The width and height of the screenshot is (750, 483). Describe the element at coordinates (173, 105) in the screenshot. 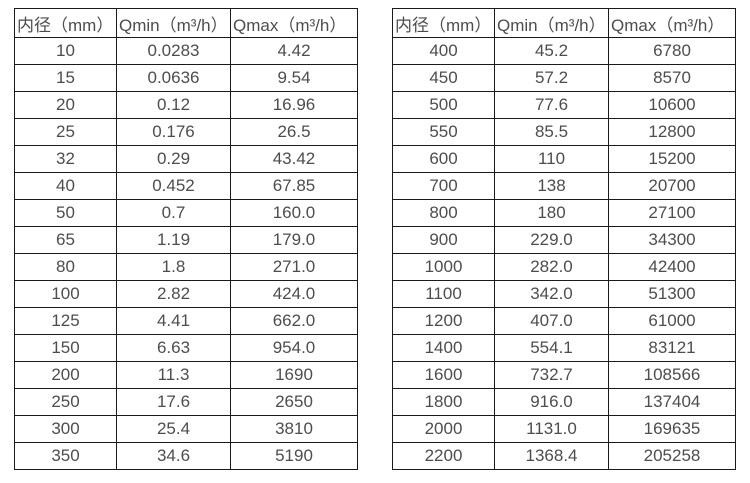

I see `table-cell: 0.12` at that location.